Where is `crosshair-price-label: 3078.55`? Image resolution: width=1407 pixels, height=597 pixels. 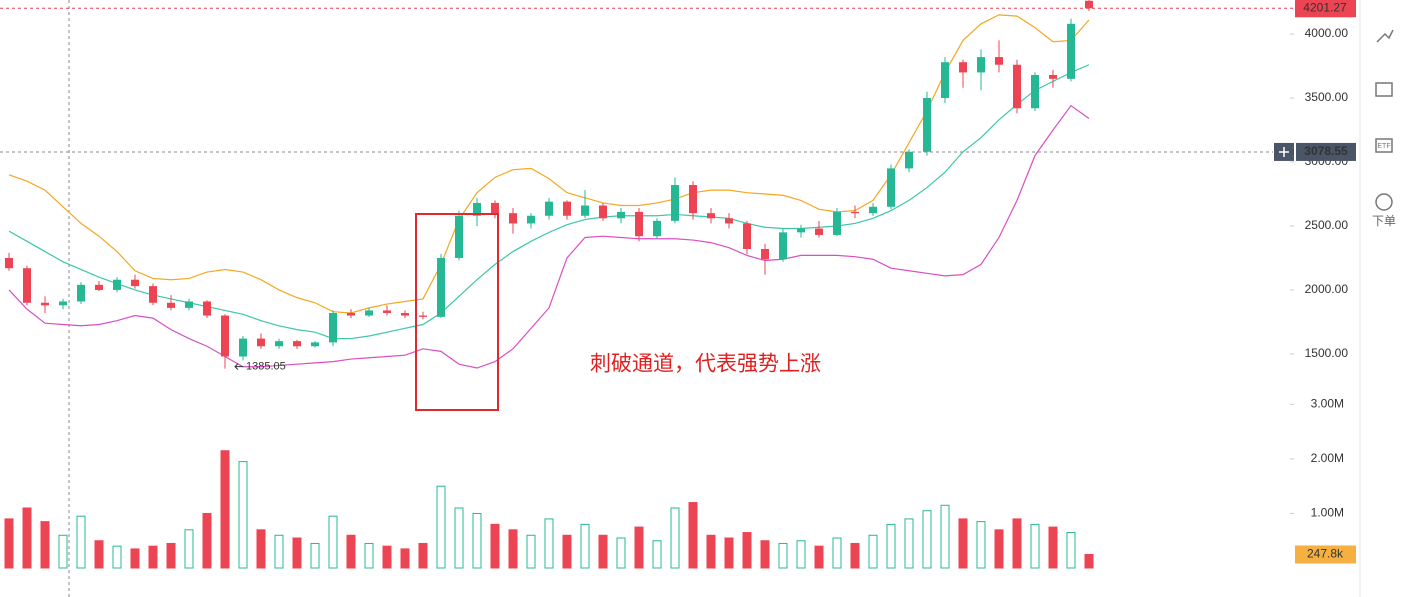 crosshair-price-label: 3078.55 is located at coordinates (1326, 151).